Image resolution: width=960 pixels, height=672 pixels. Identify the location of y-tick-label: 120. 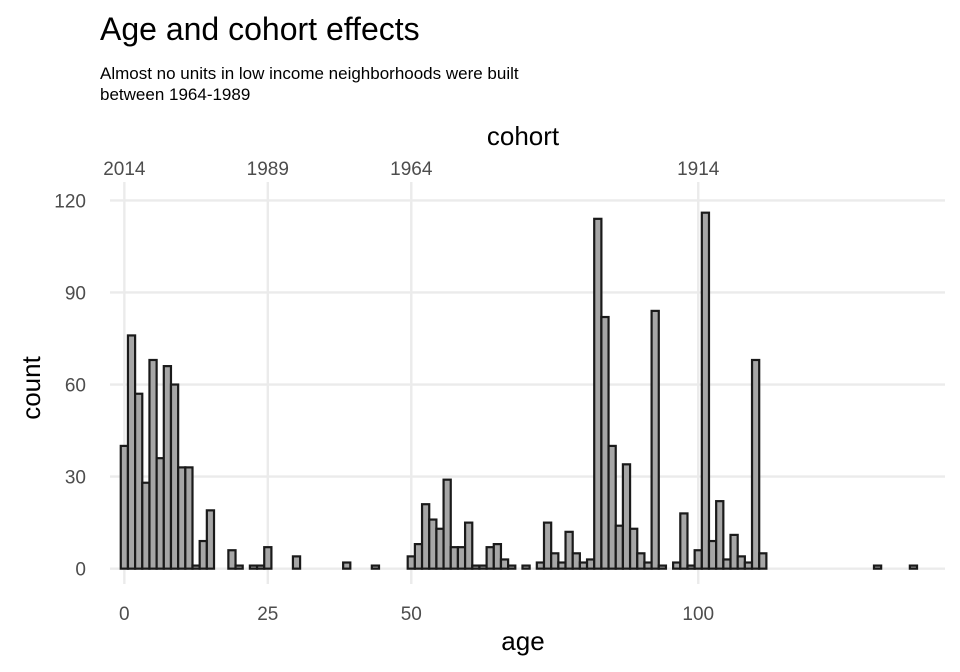
(70, 201).